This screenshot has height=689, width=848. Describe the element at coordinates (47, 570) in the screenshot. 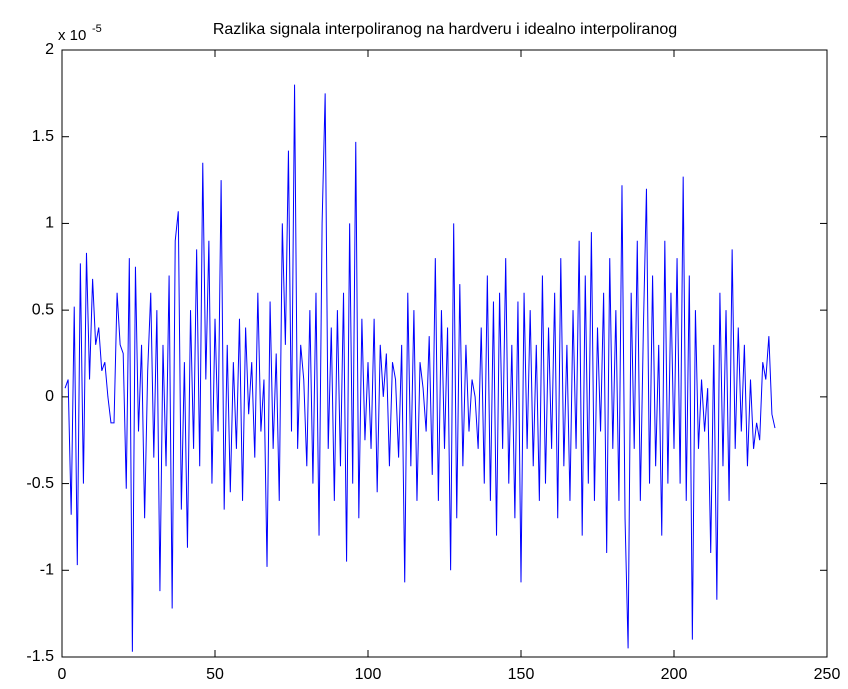

I see `y-tick-label: -1` at that location.